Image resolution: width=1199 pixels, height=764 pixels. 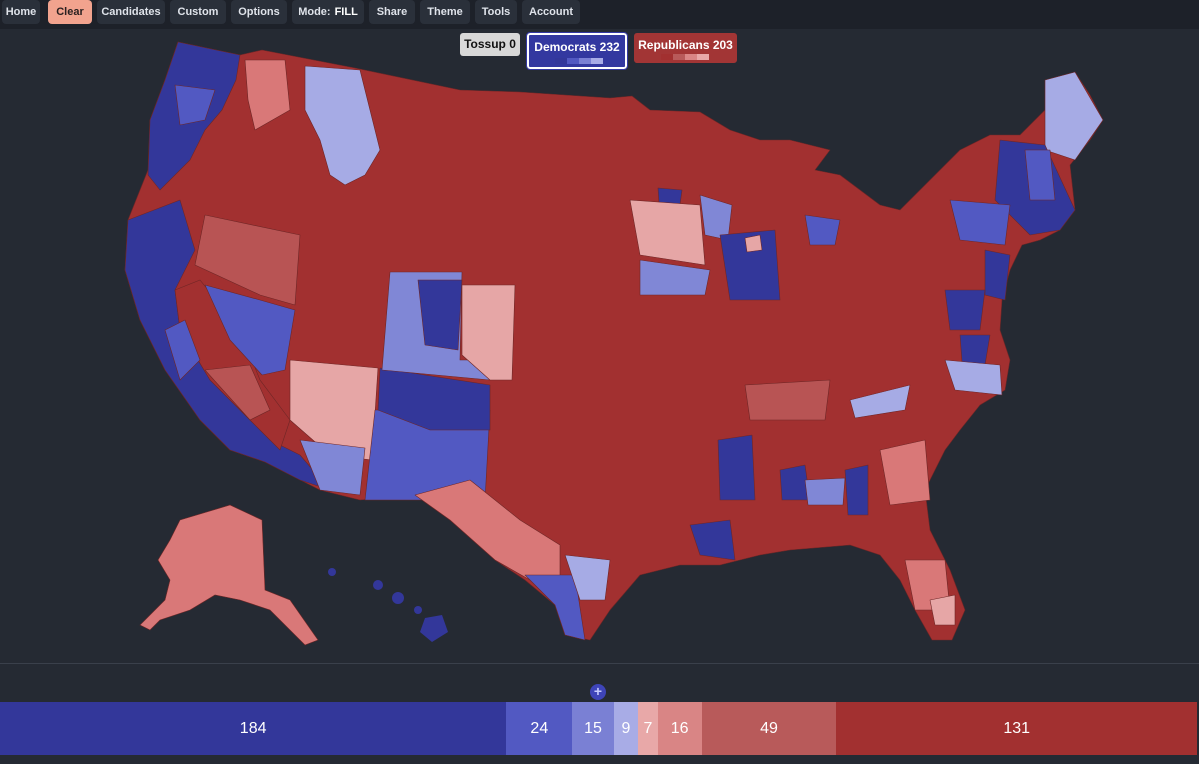 What do you see at coordinates (648, 728) in the screenshot?
I see `seat-segment: 7` at bounding box center [648, 728].